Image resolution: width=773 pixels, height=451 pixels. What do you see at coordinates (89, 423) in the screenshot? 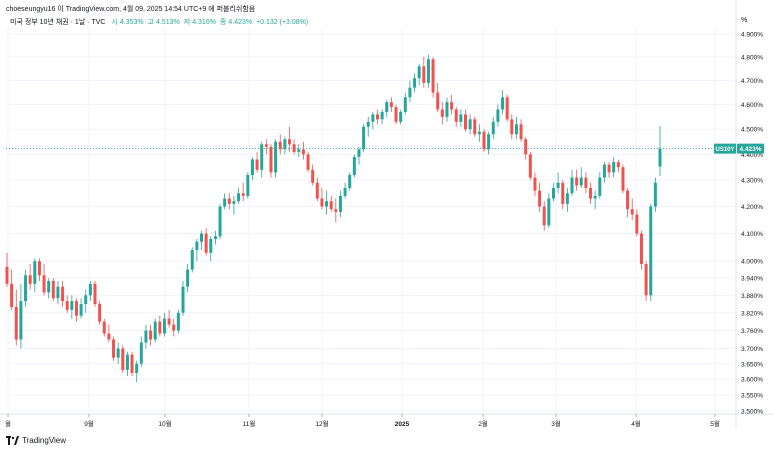
I see `x-tick-label: 9월` at bounding box center [89, 423].